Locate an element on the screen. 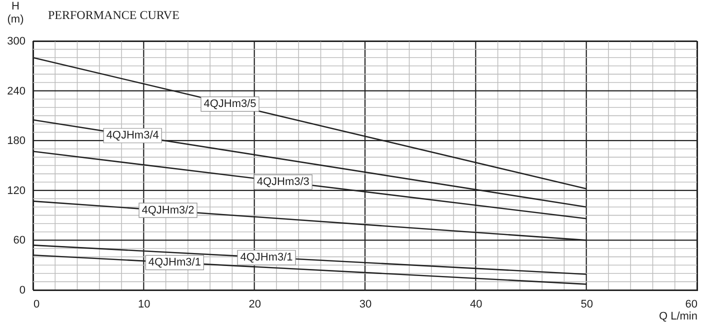 The width and height of the screenshot is (727, 328). y-tick-label: 240 is located at coordinates (16, 91).